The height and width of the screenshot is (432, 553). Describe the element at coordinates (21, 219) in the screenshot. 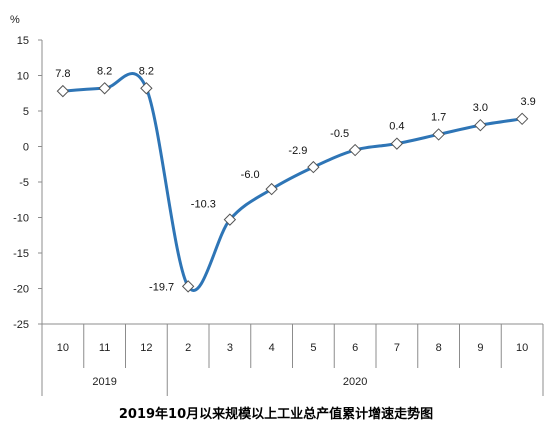

I see `y-tick-label: -10` at that location.